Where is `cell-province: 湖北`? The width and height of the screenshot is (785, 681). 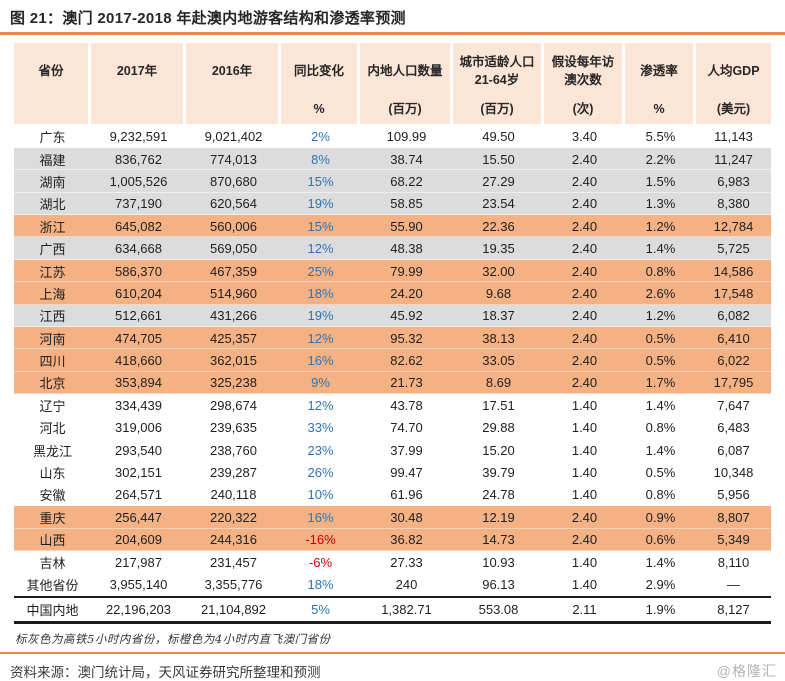
cell-province: 湖北 is located at coordinates (52, 205).